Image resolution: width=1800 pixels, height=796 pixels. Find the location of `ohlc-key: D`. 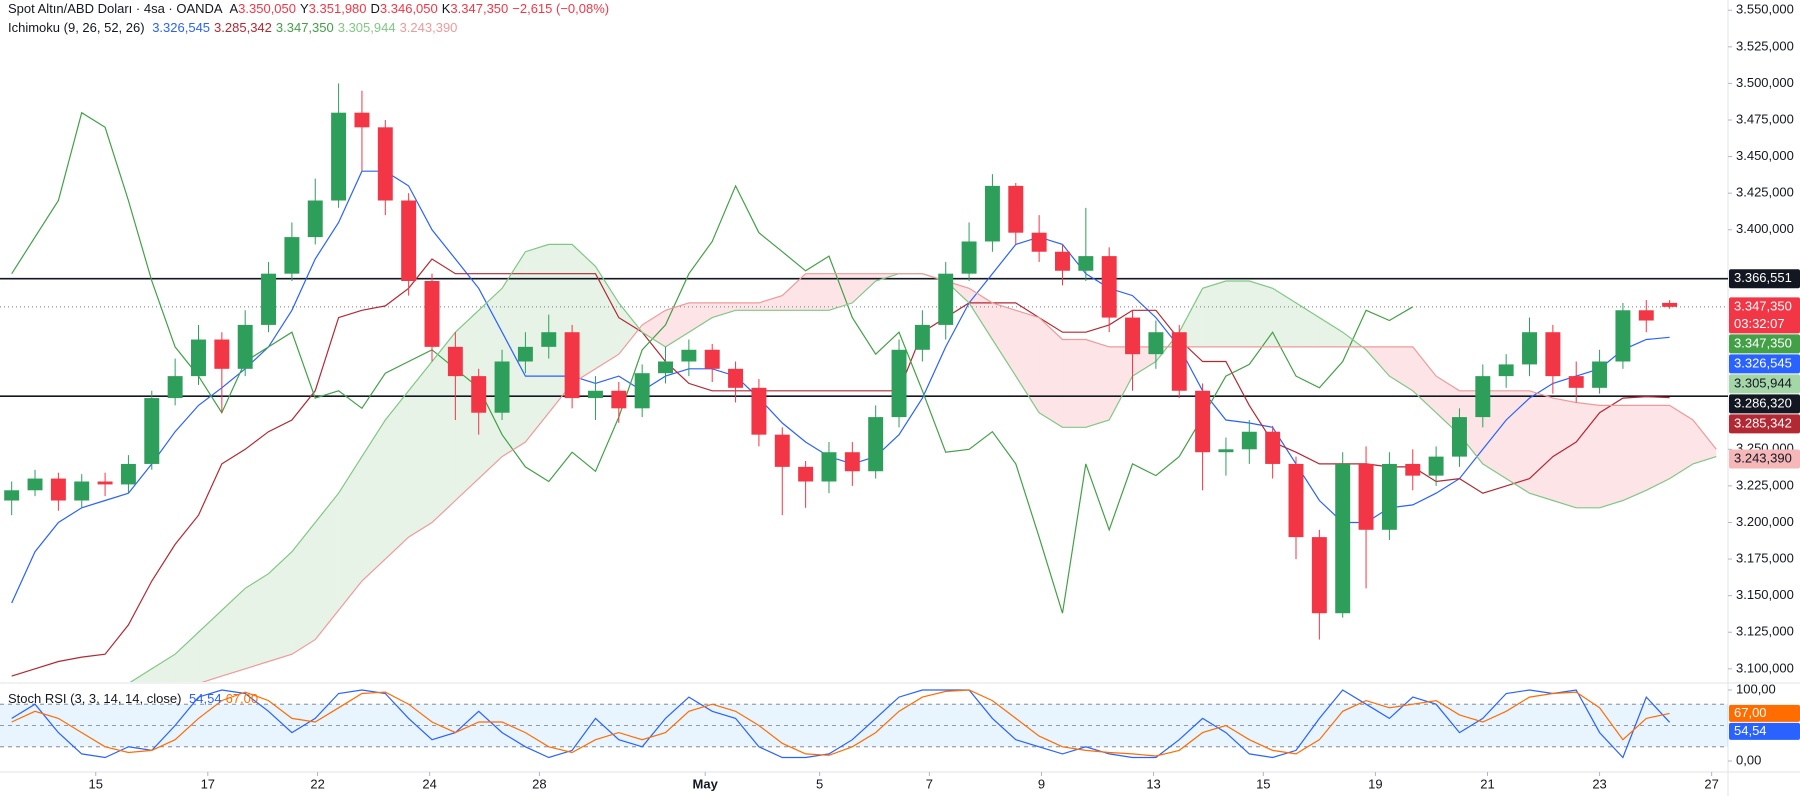

ohlc-key: D is located at coordinates (375, 8).